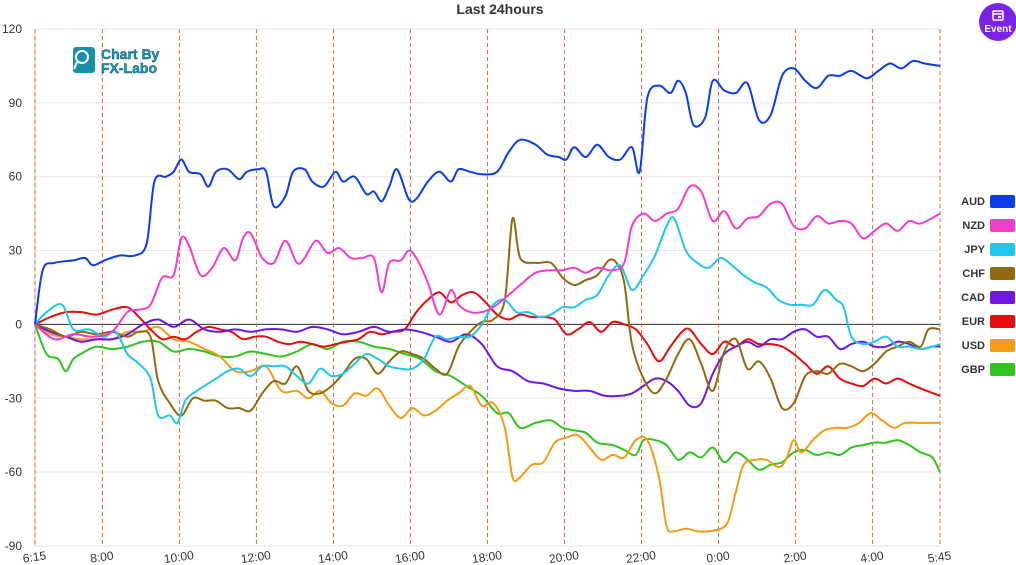 The width and height of the screenshot is (1016, 565). Describe the element at coordinates (16, 251) in the screenshot. I see `y-tick-label: 30` at that location.